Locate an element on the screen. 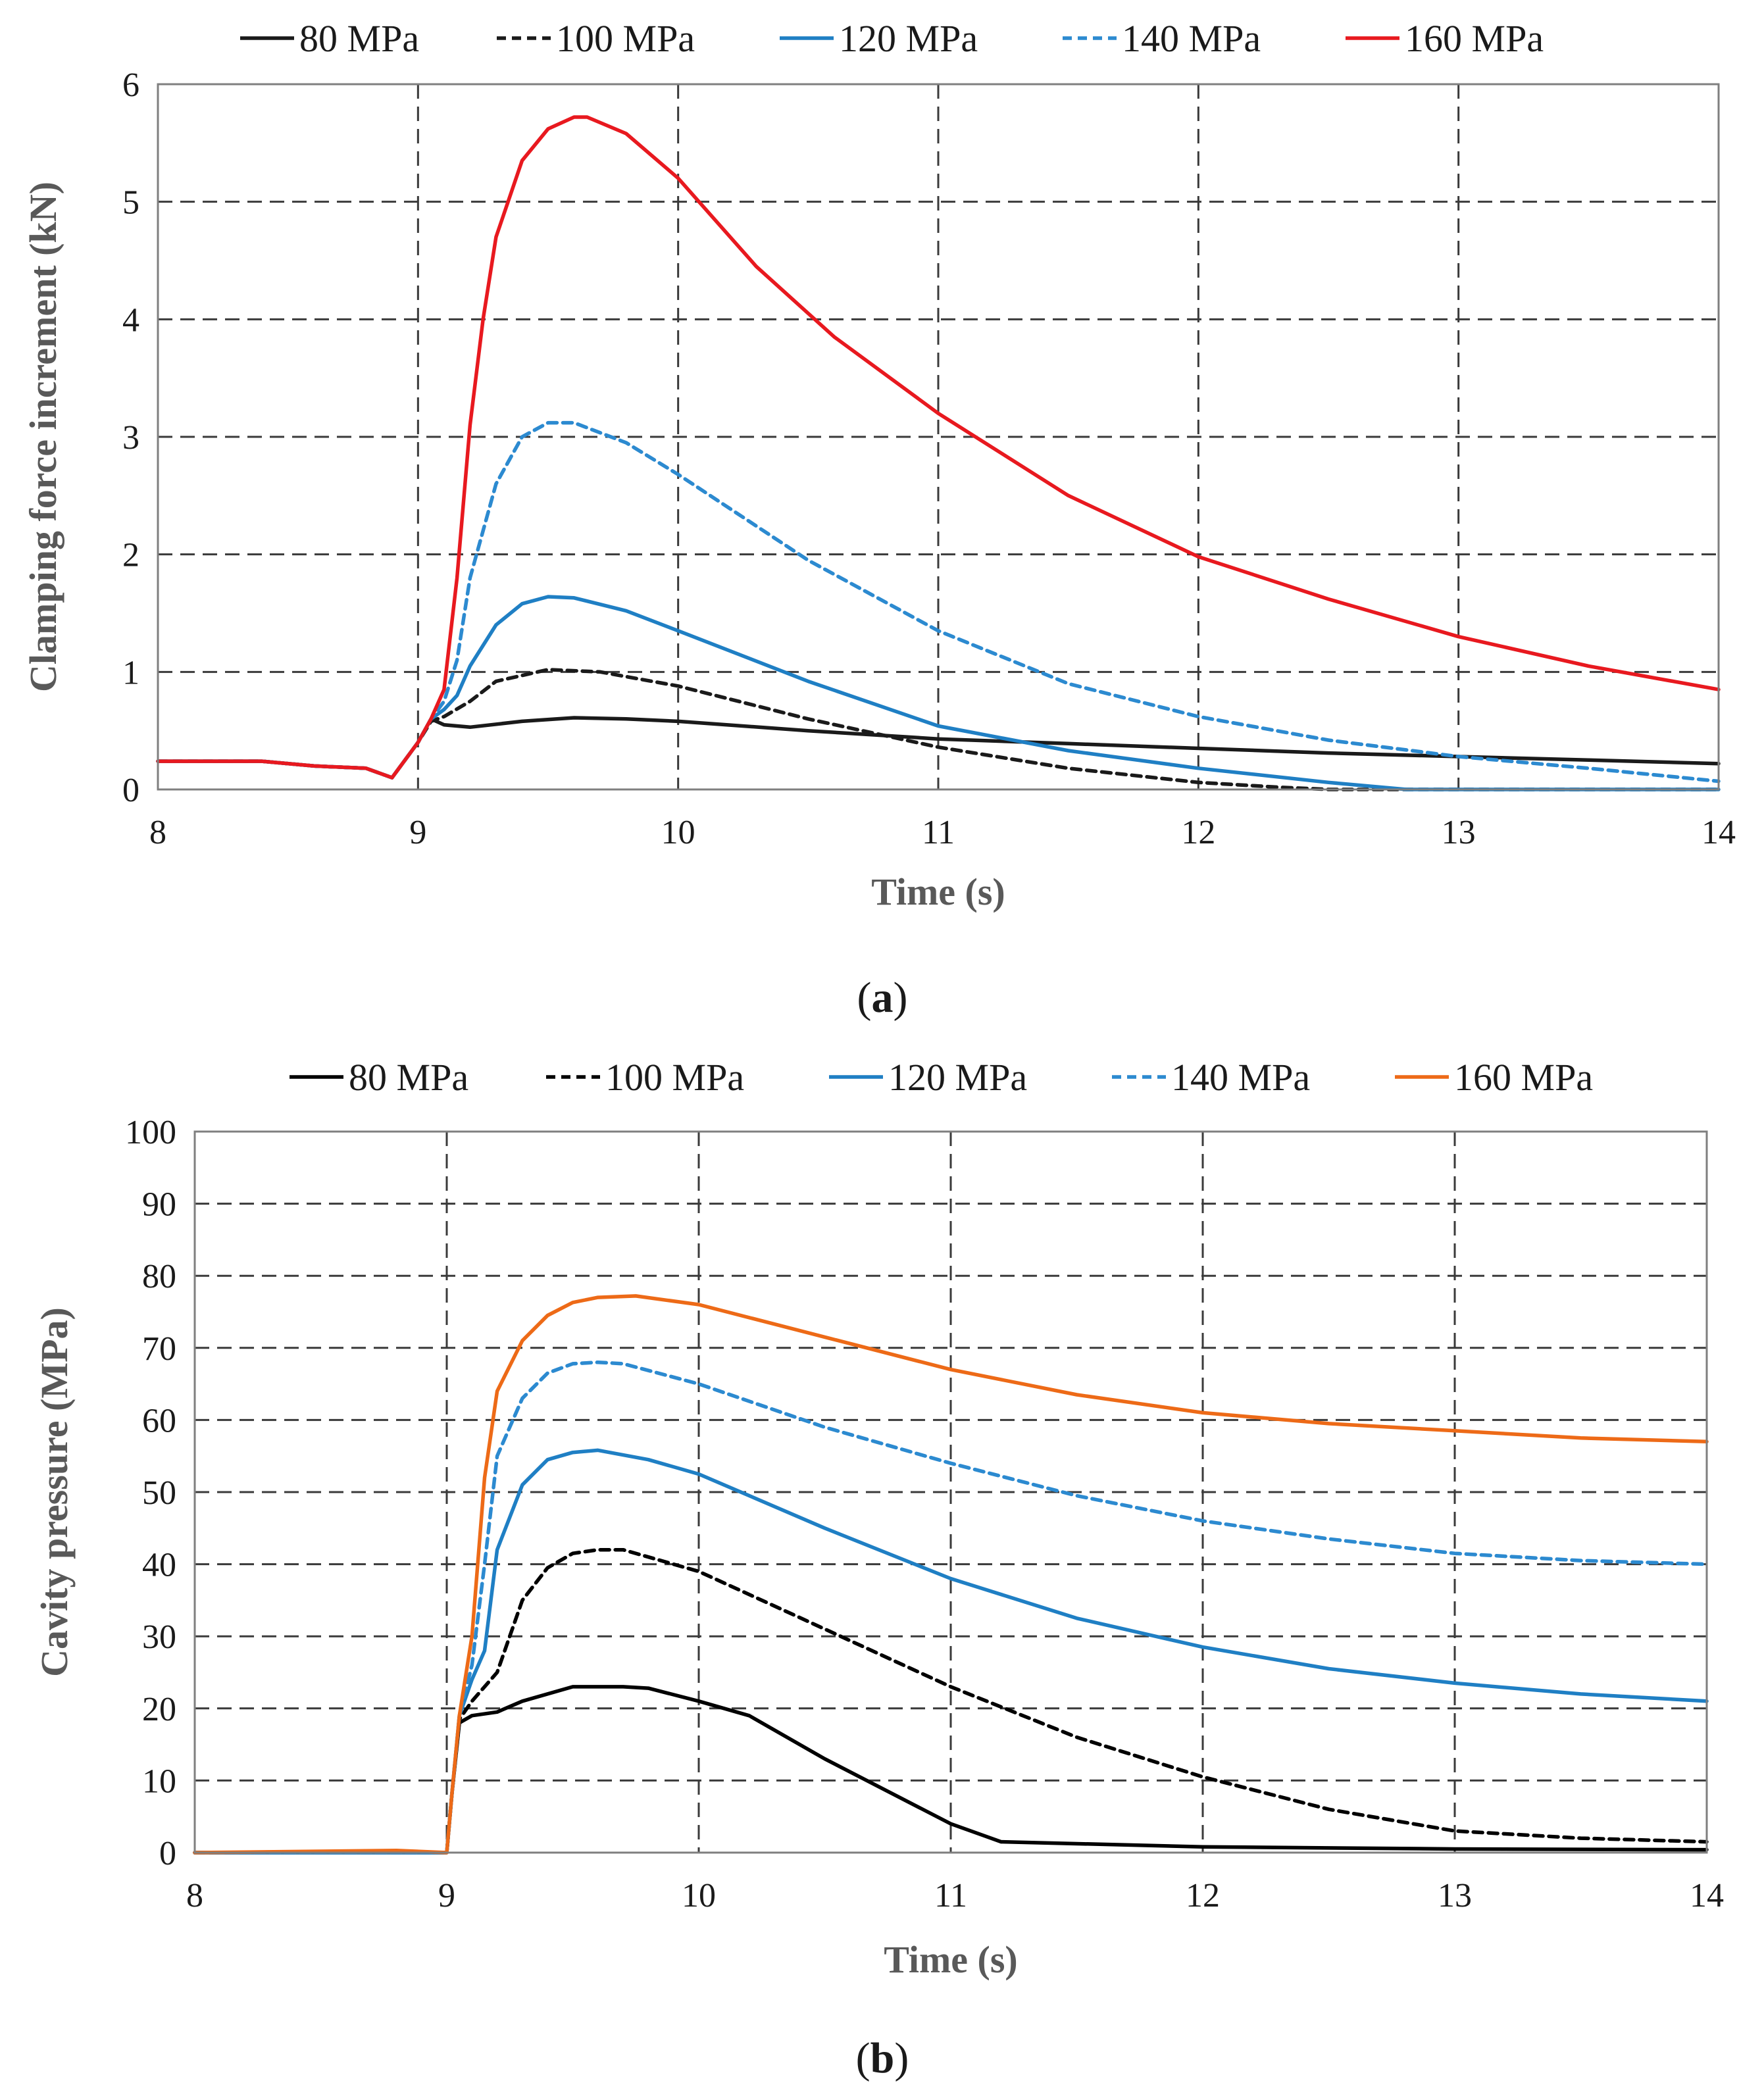 The image size is (1764, 2098). y-tick-label-60: 60 is located at coordinates (159, 1420).